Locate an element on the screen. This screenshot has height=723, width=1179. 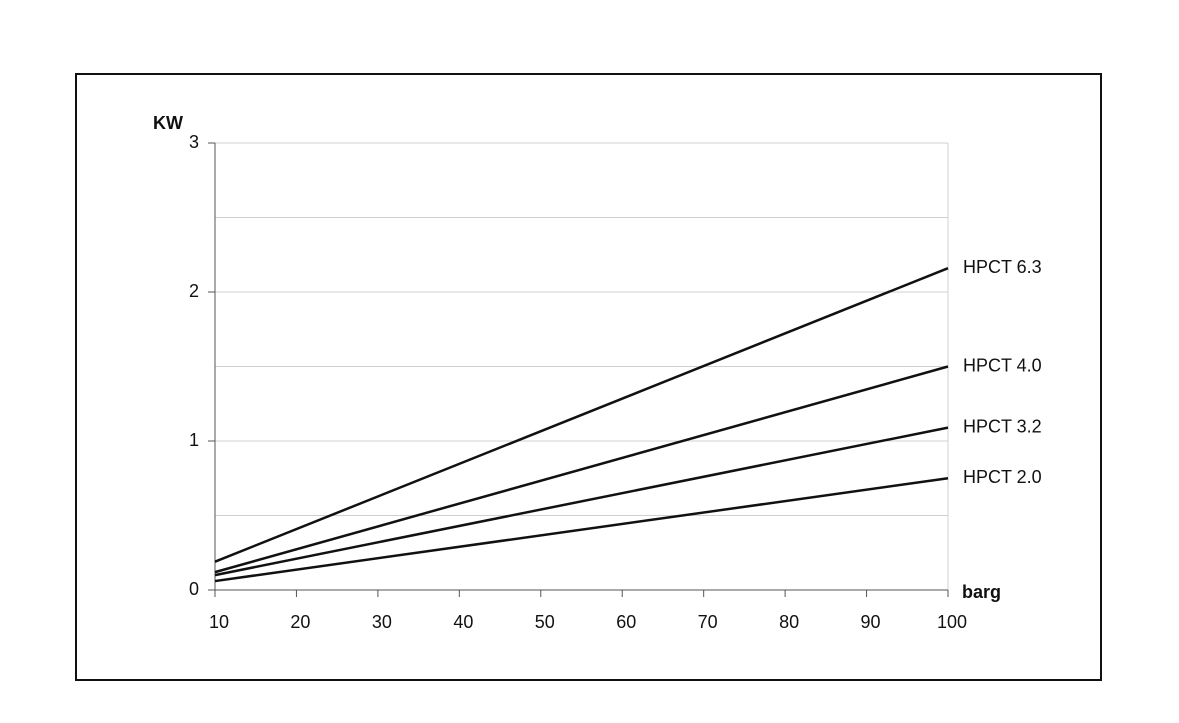
x-tick-label: 100 is located at coordinates (952, 622).